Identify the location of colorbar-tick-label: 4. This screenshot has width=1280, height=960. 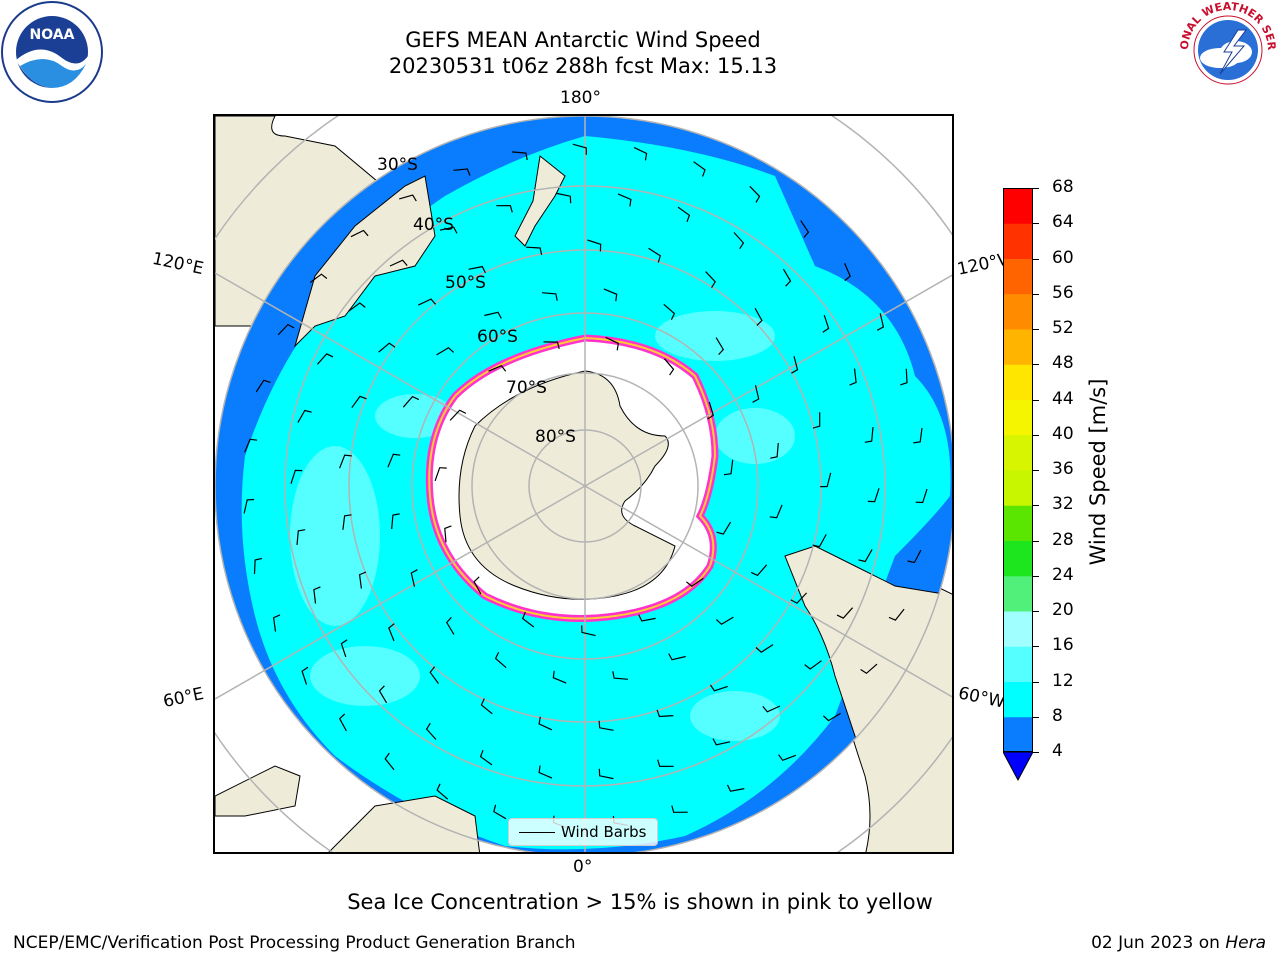
(1057, 751).